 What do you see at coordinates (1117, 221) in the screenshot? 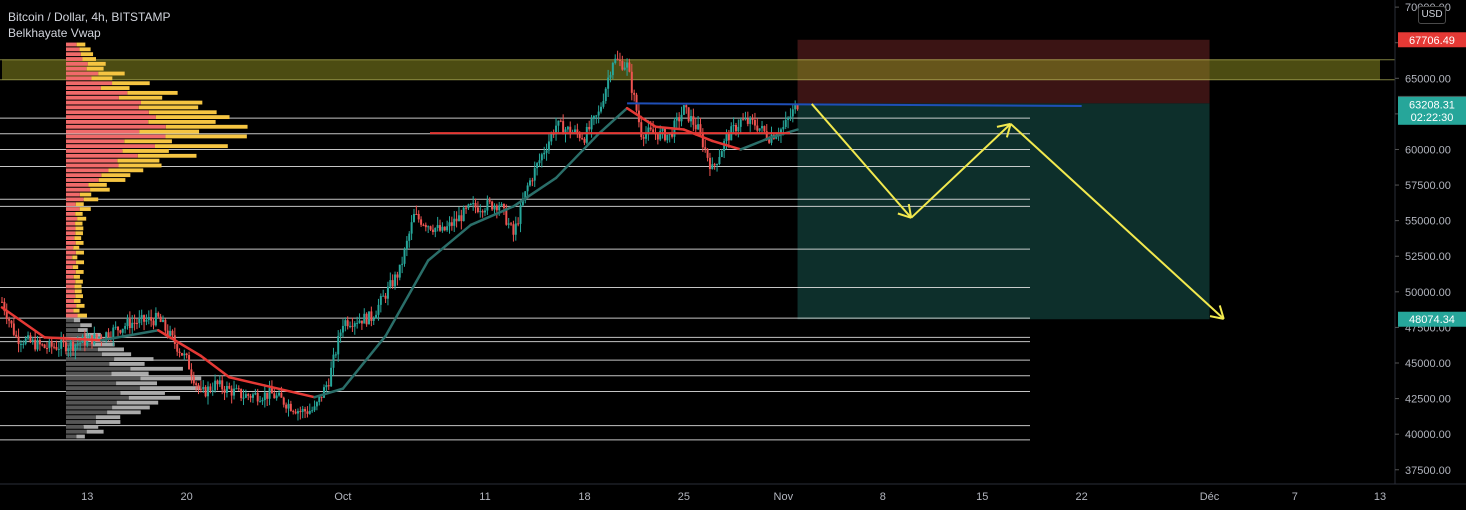
I see `projection-arrow` at bounding box center [1117, 221].